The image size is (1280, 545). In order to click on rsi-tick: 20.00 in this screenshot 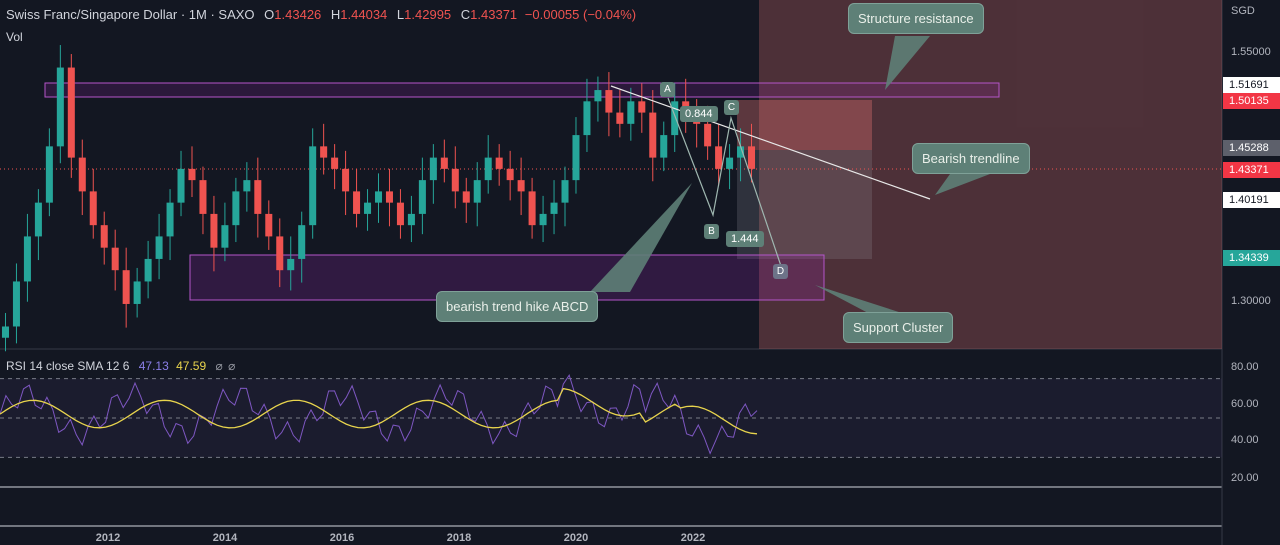, I will do `click(1245, 478)`.